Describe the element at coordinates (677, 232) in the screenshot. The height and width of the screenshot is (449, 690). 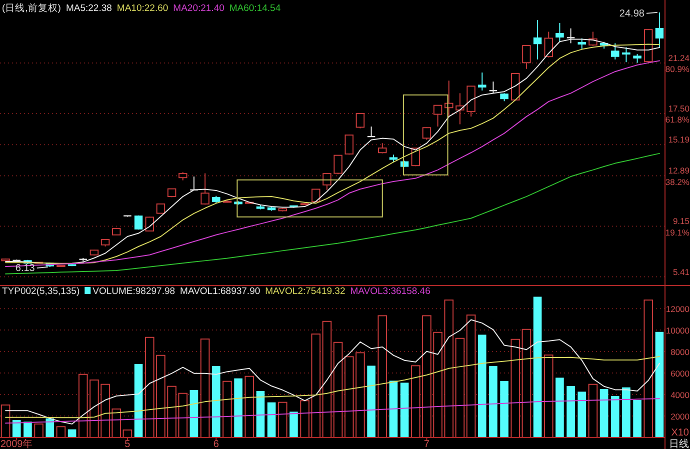
I see `y2-tick-label: 19.1%` at that location.